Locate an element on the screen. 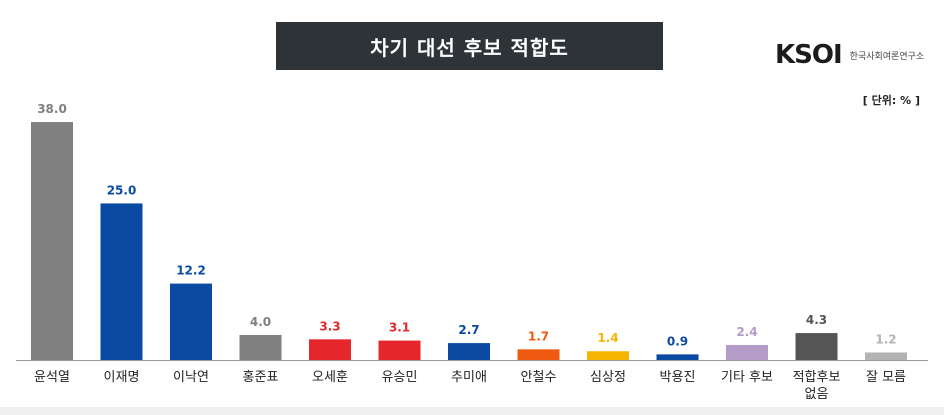 The width and height of the screenshot is (944, 415). value-label-5: 3.3 is located at coordinates (329, 326).